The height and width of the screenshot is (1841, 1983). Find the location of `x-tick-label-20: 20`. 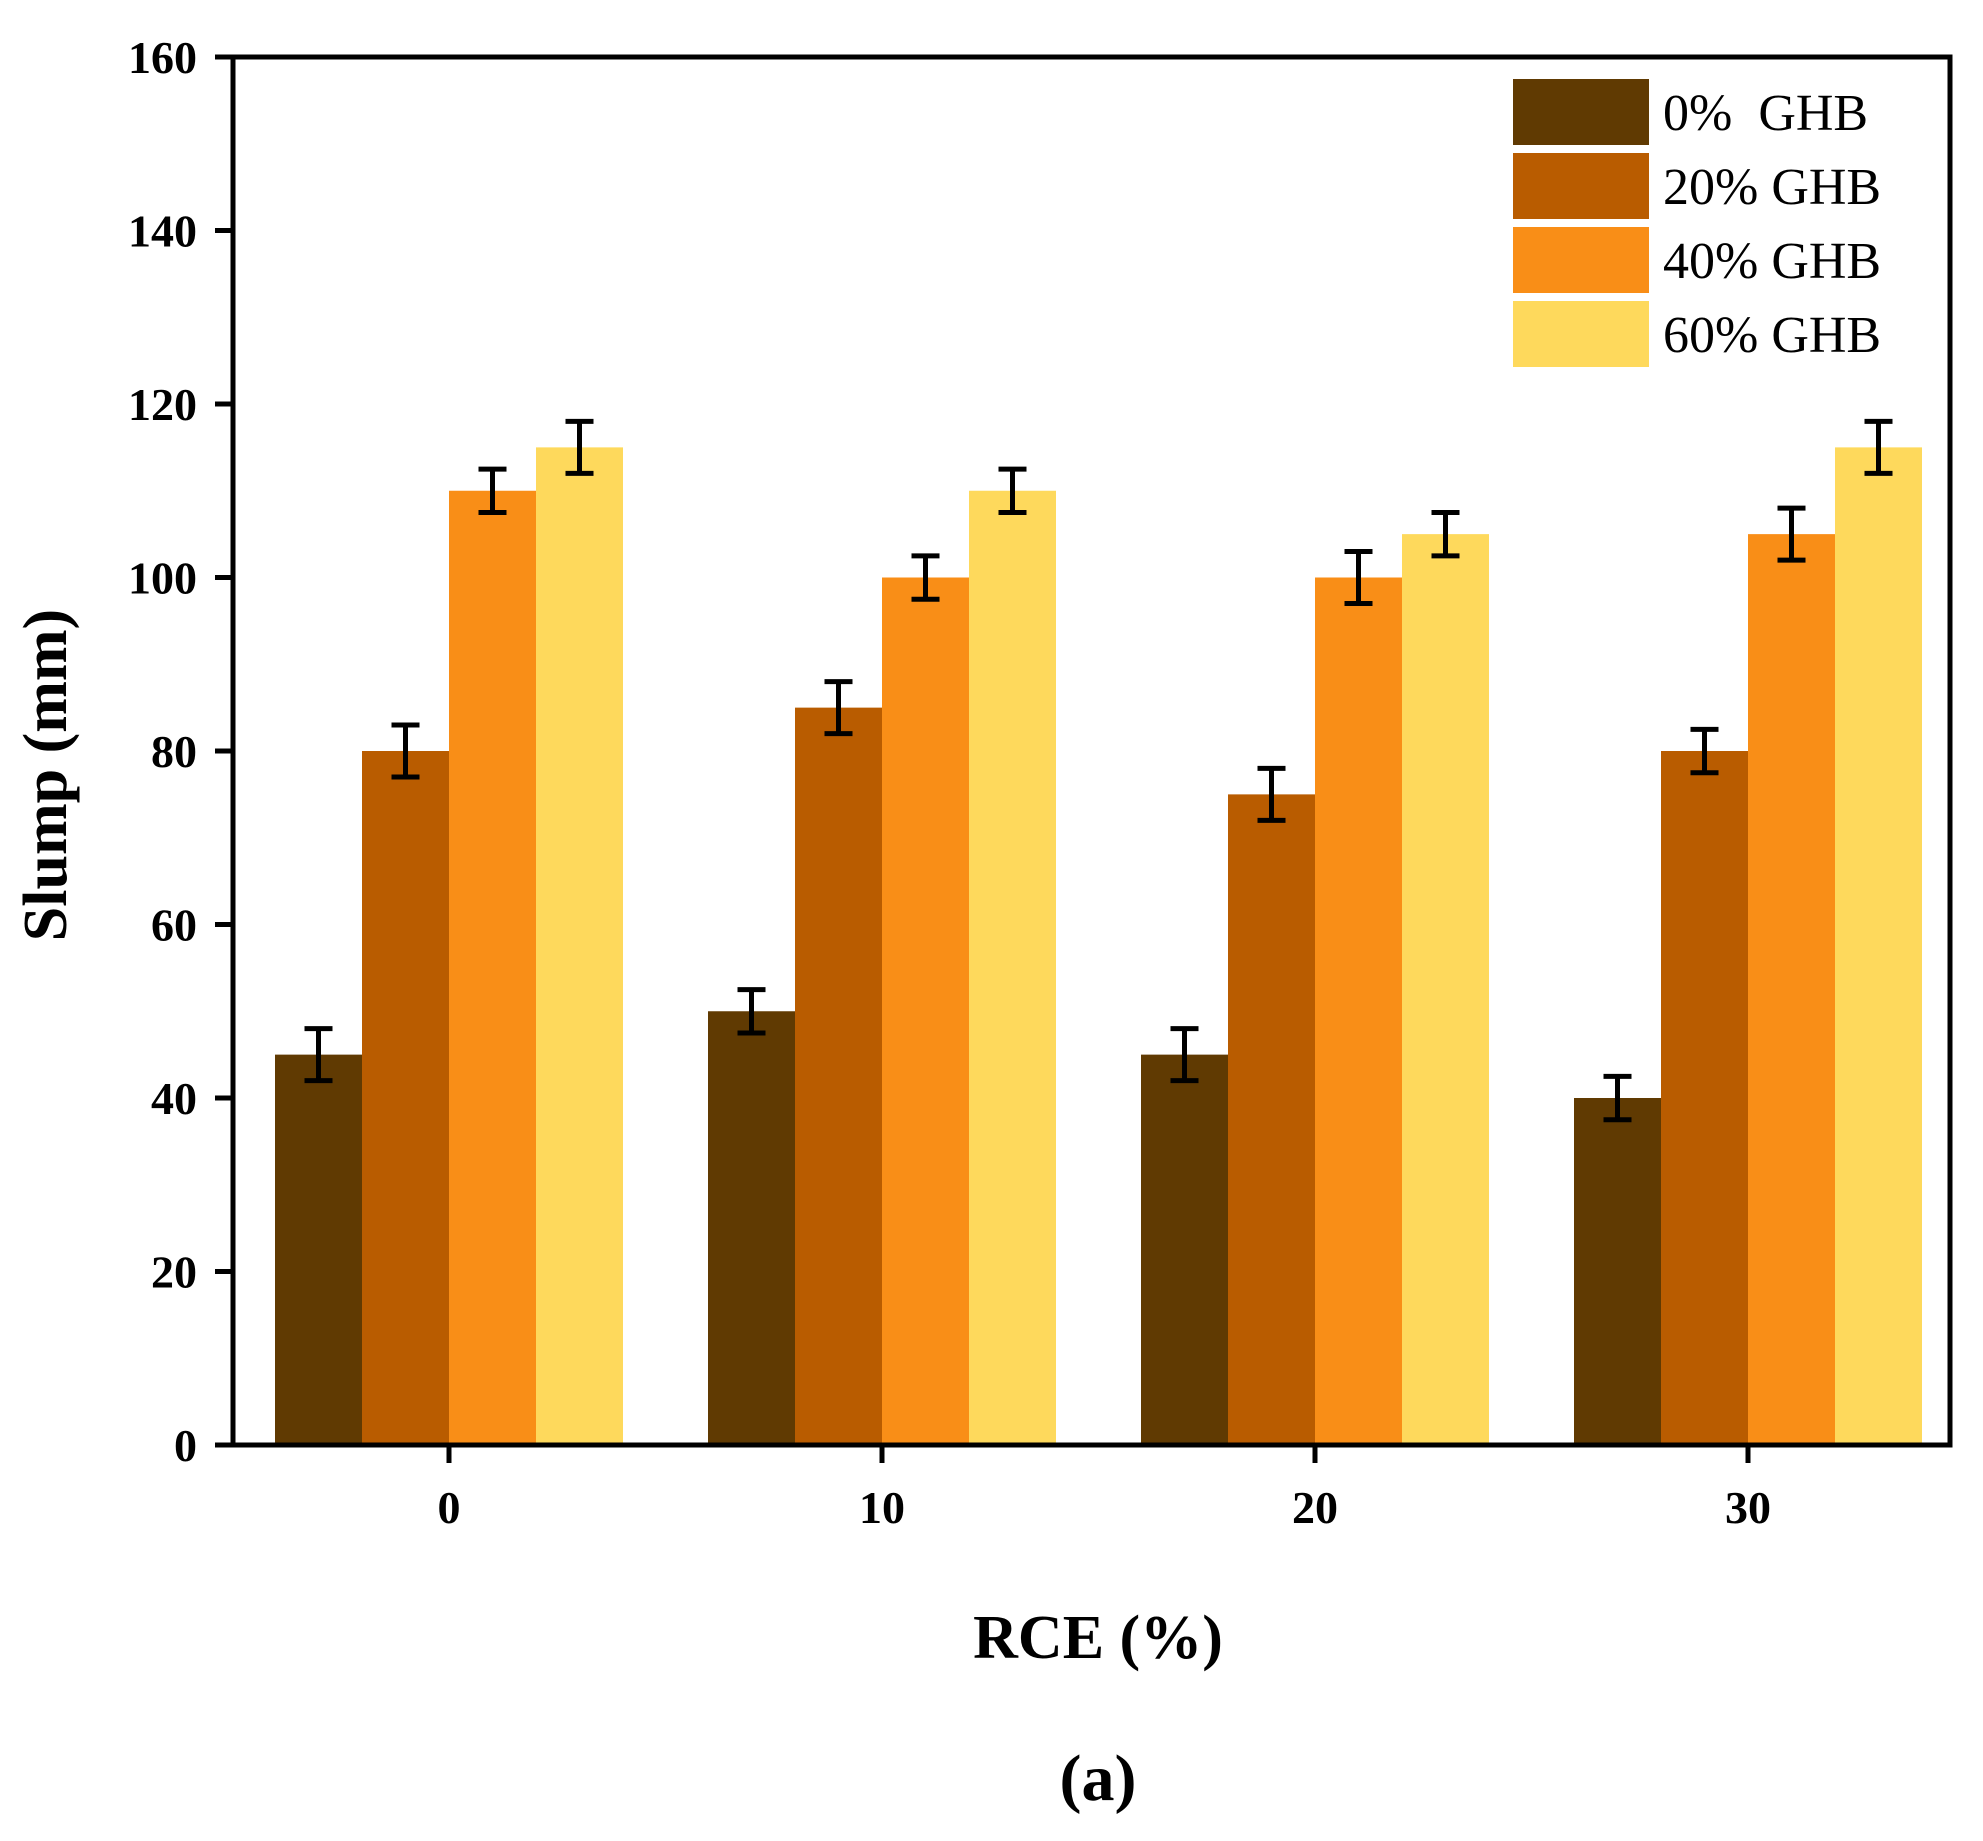

x-tick-label-20: 20 is located at coordinates (1315, 1507).